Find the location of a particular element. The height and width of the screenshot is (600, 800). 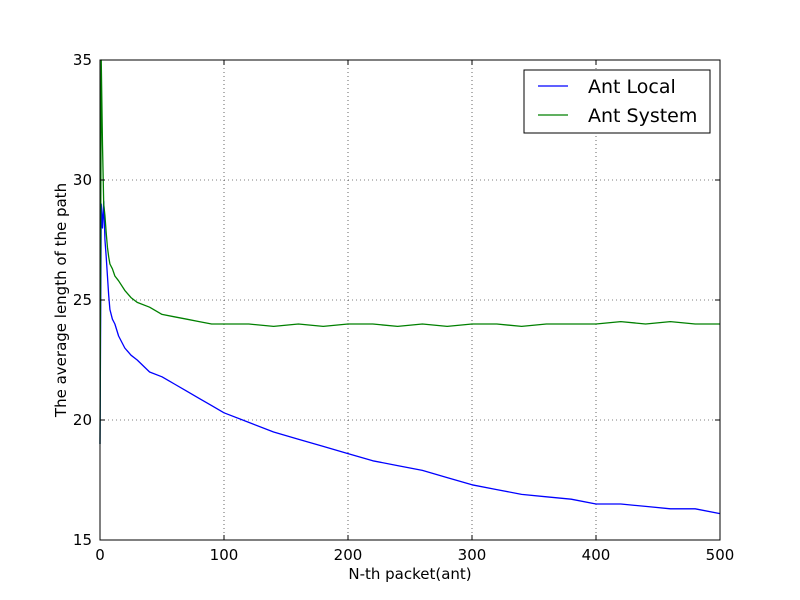

y-tick-label: 25 is located at coordinates (82, 300).